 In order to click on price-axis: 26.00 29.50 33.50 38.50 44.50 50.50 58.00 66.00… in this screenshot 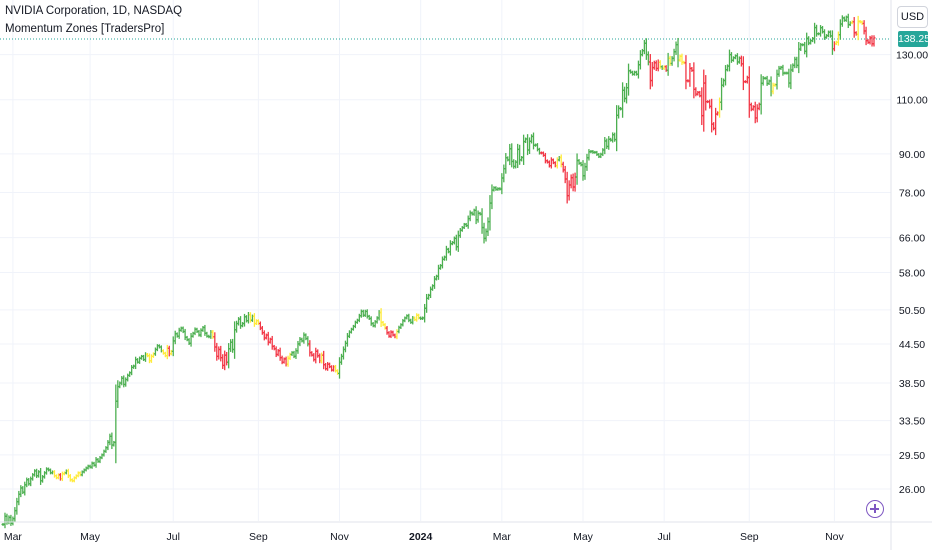, I will do `click(912, 273)`.